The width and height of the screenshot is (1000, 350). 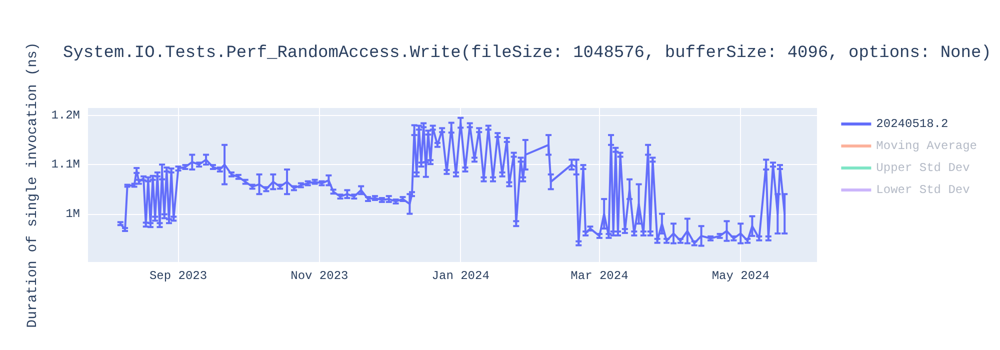 I want to click on x-tick-label: Jan 2024, so click(x=461, y=276).